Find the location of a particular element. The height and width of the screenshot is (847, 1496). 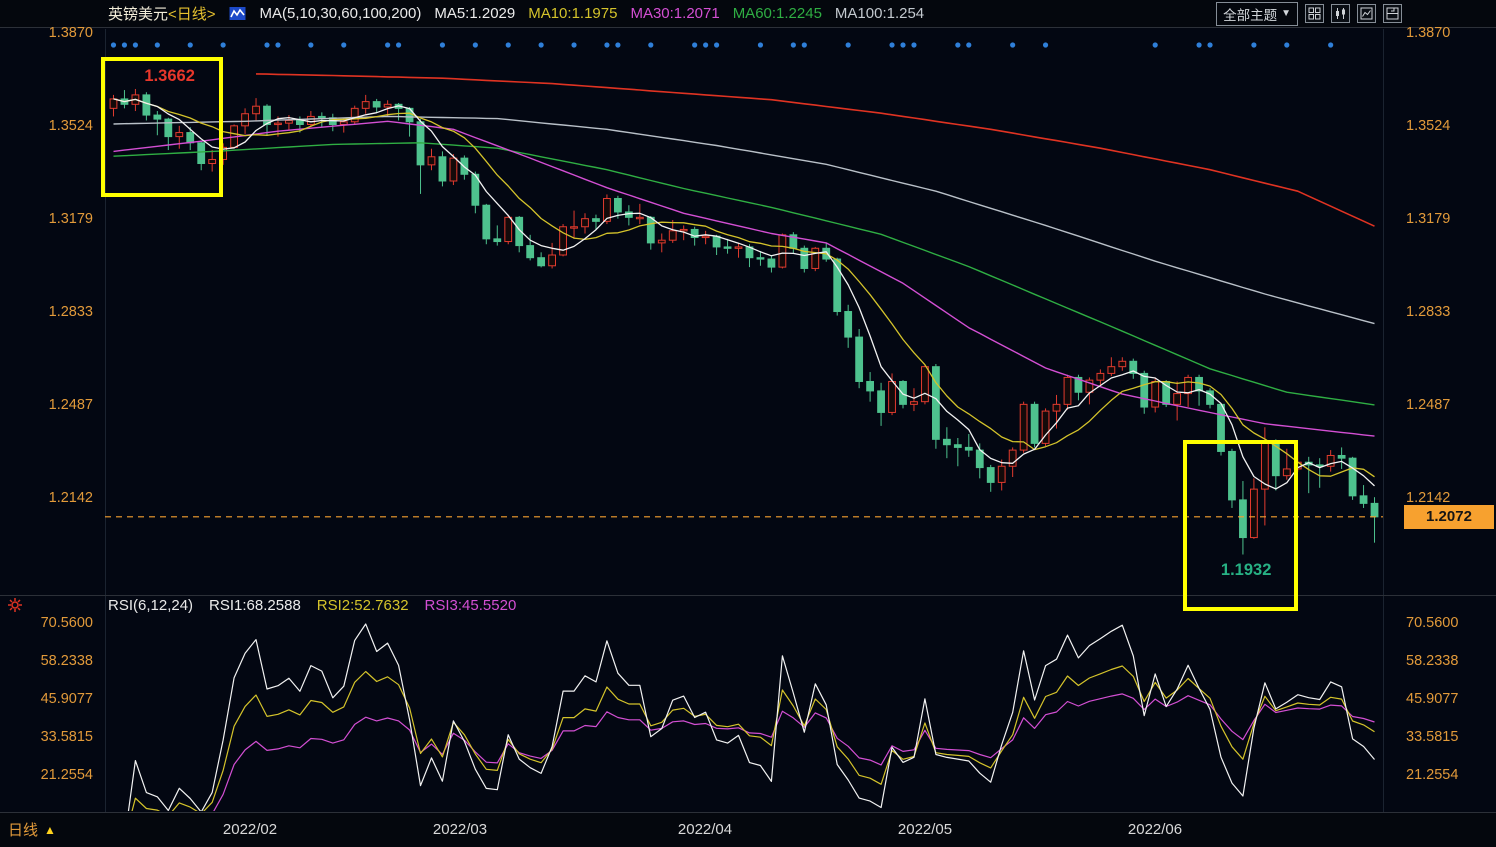

low-price-annotation: 1.1932 is located at coordinates (1246, 569).